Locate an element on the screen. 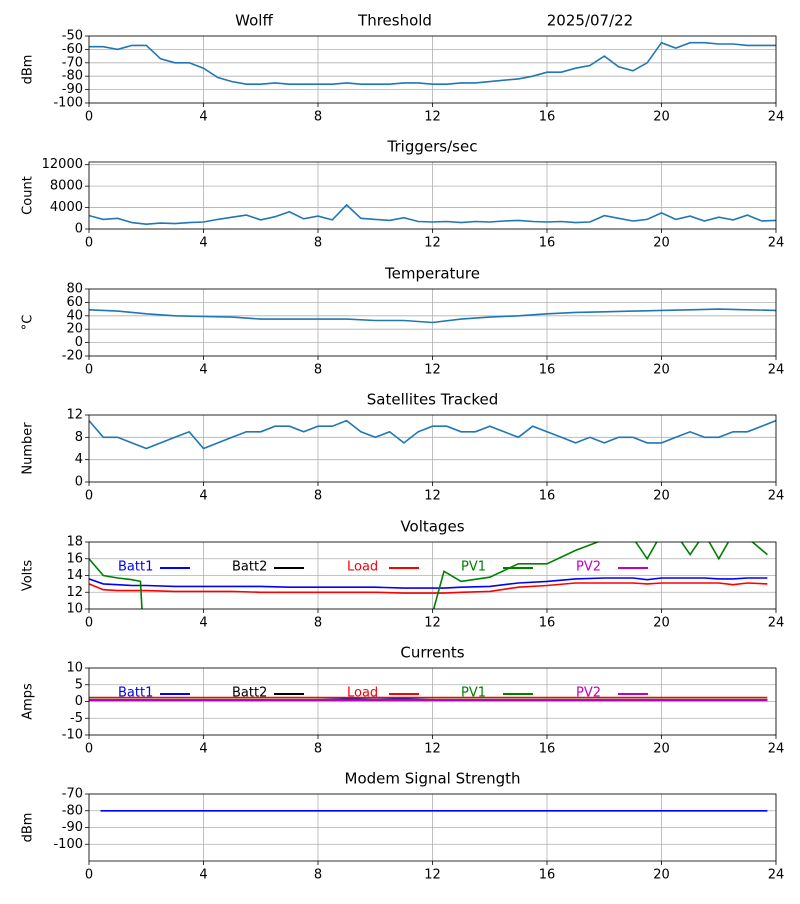  y-tick-label: 8000 is located at coordinates (66, 186).